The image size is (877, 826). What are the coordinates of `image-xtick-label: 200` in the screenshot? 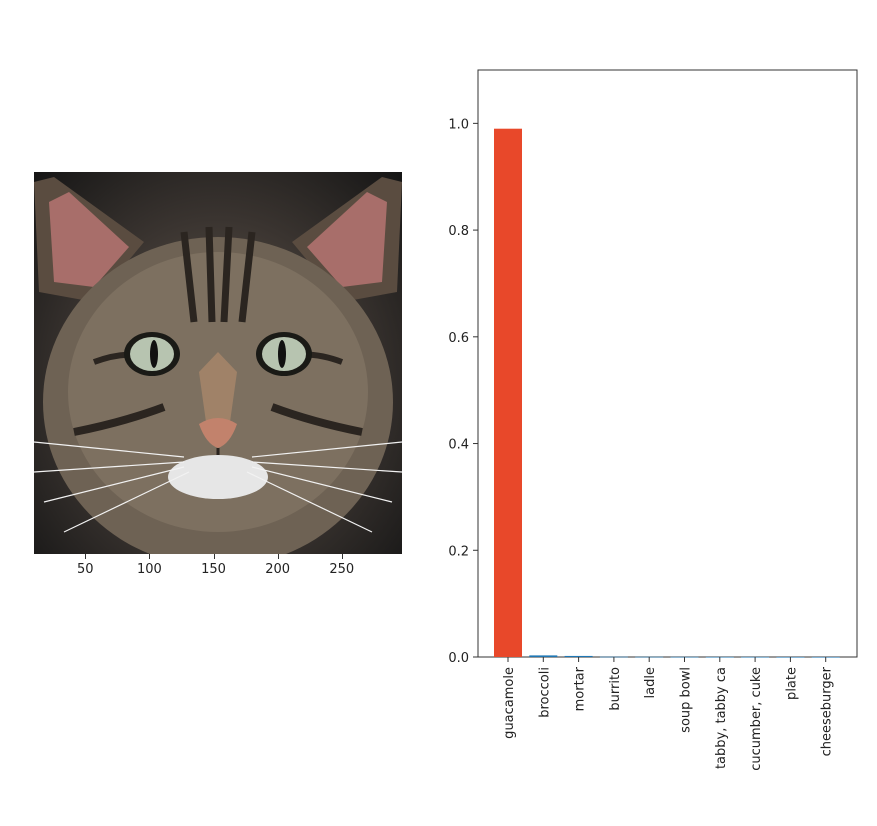 It's located at (278, 569).